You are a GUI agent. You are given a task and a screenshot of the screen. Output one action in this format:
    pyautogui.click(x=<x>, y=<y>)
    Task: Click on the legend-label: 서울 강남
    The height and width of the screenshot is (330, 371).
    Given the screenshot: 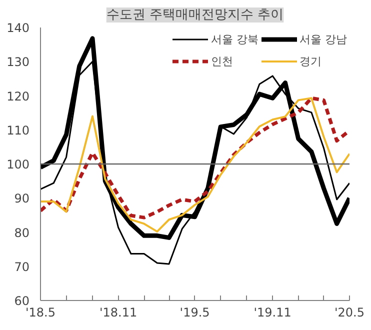 What is the action you would take?
    pyautogui.click(x=323, y=39)
    